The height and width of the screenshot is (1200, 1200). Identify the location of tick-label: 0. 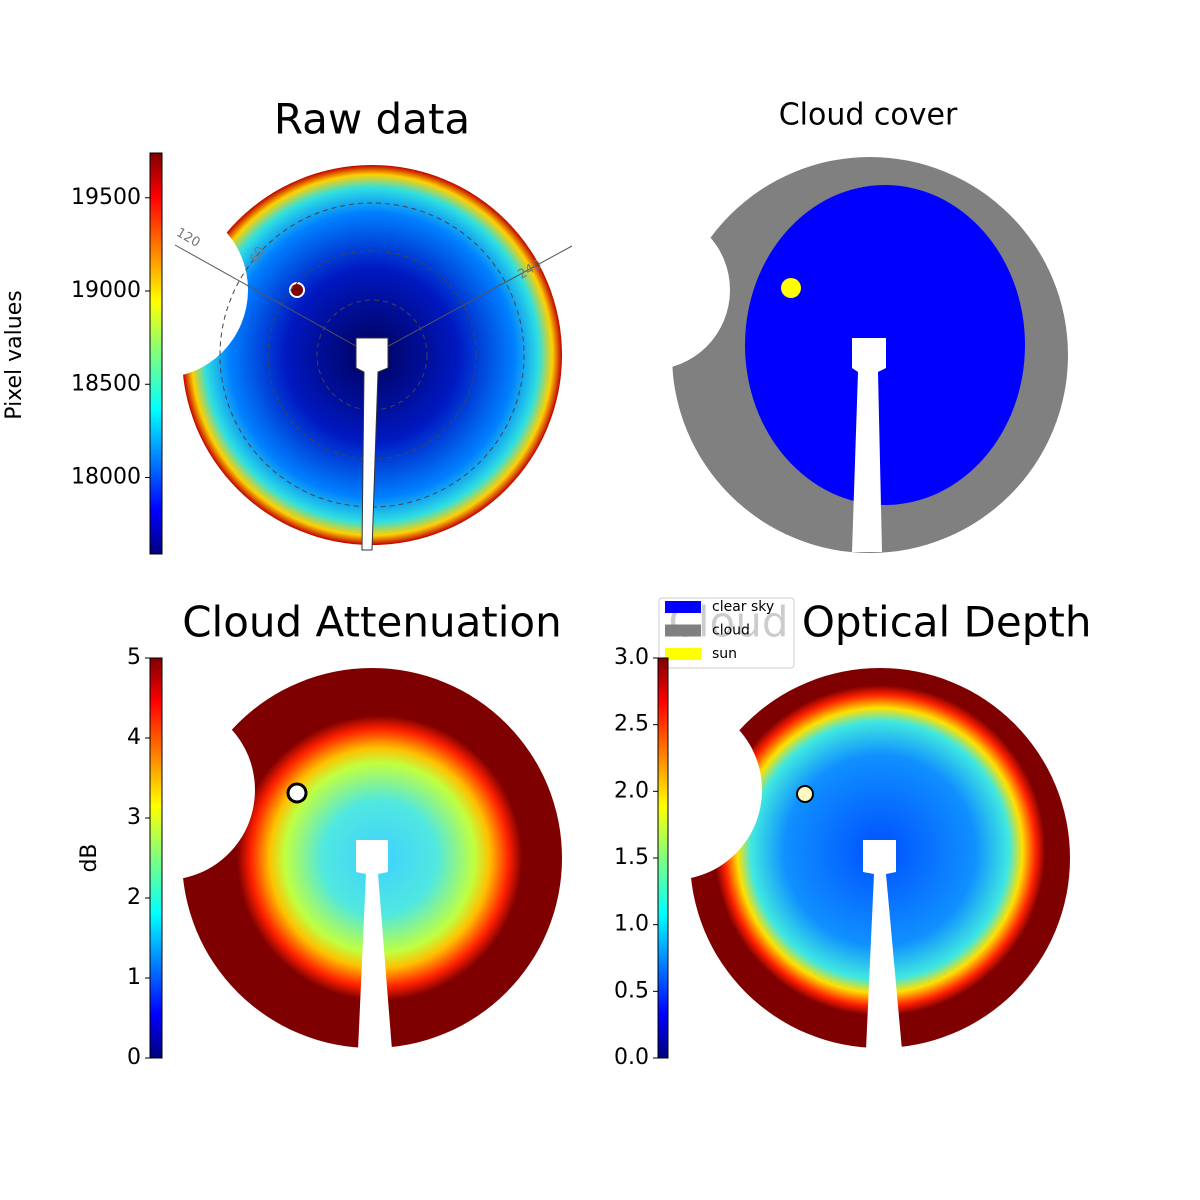
(134, 1057).